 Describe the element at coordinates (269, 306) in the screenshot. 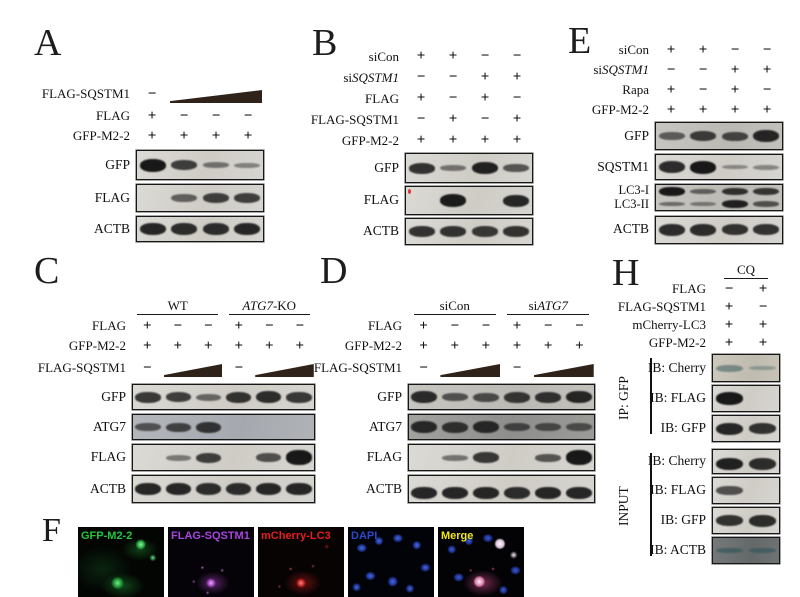

I see `lane-group-header: ATG7-KO` at that location.